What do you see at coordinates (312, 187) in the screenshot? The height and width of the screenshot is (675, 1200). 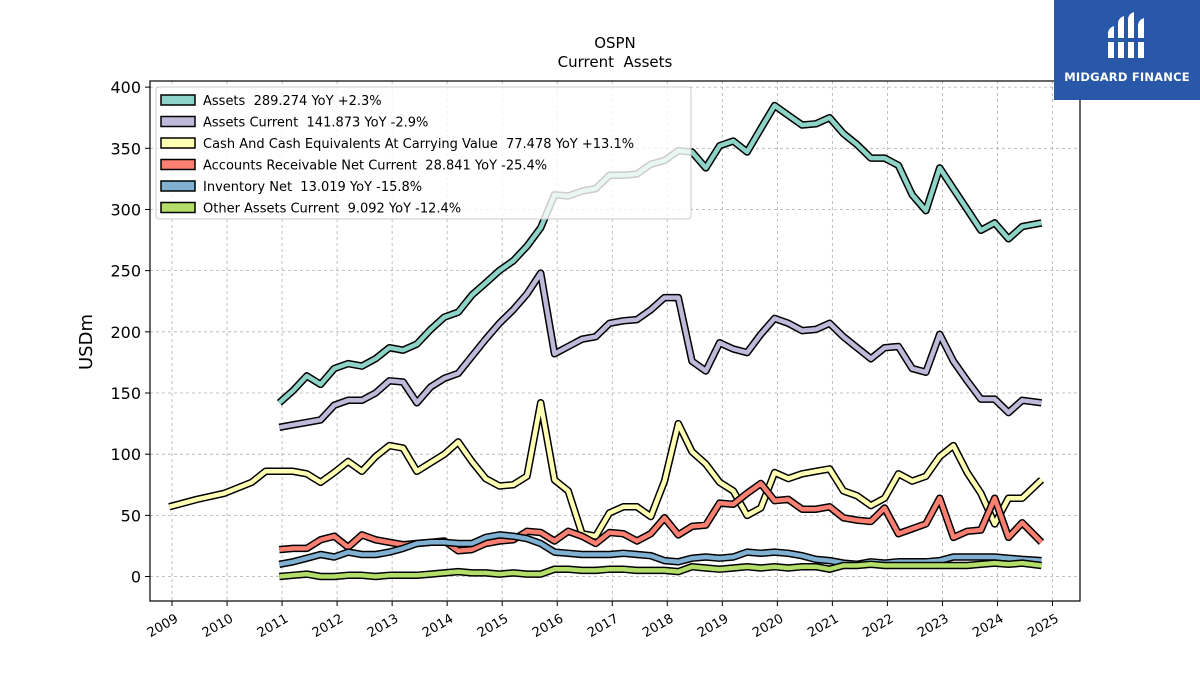 I see `legend-label-4: Inventory Net 13.019 YoY -15.8%` at bounding box center [312, 187].